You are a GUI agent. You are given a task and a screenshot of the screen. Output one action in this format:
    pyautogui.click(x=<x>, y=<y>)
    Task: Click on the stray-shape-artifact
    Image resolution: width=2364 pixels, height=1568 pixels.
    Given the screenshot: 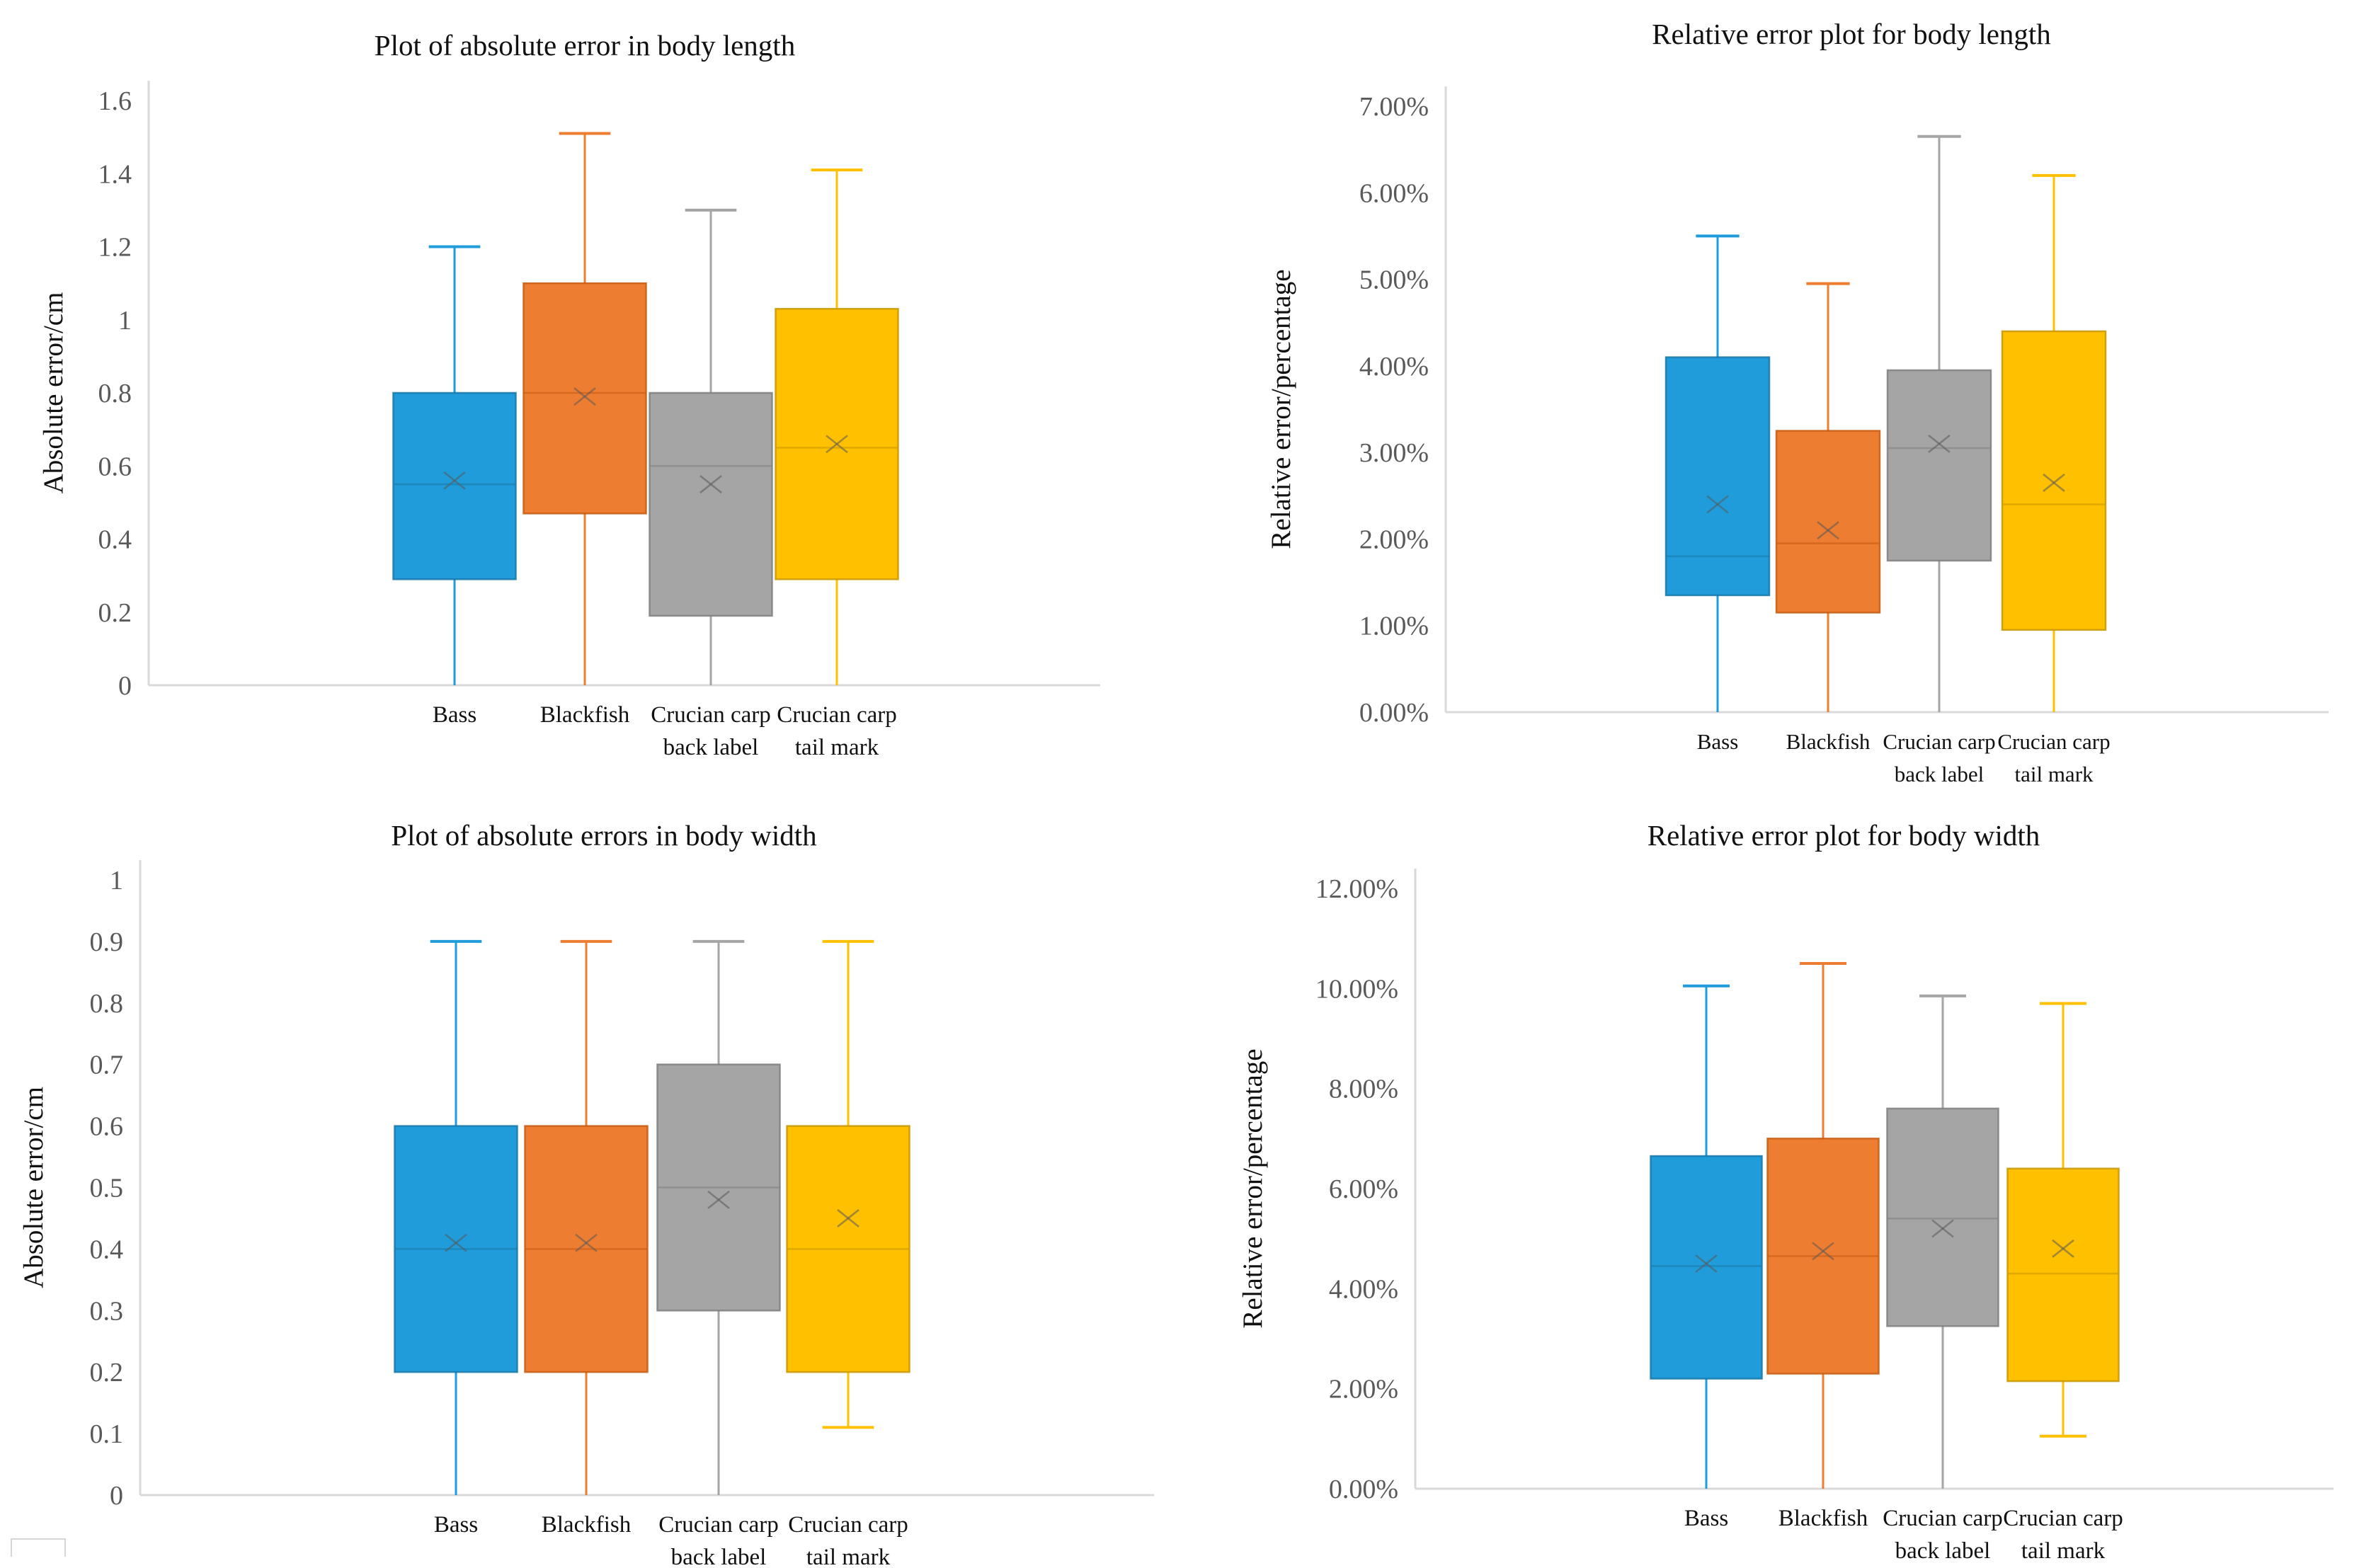 What is the action you would take?
    pyautogui.click(x=38, y=1547)
    